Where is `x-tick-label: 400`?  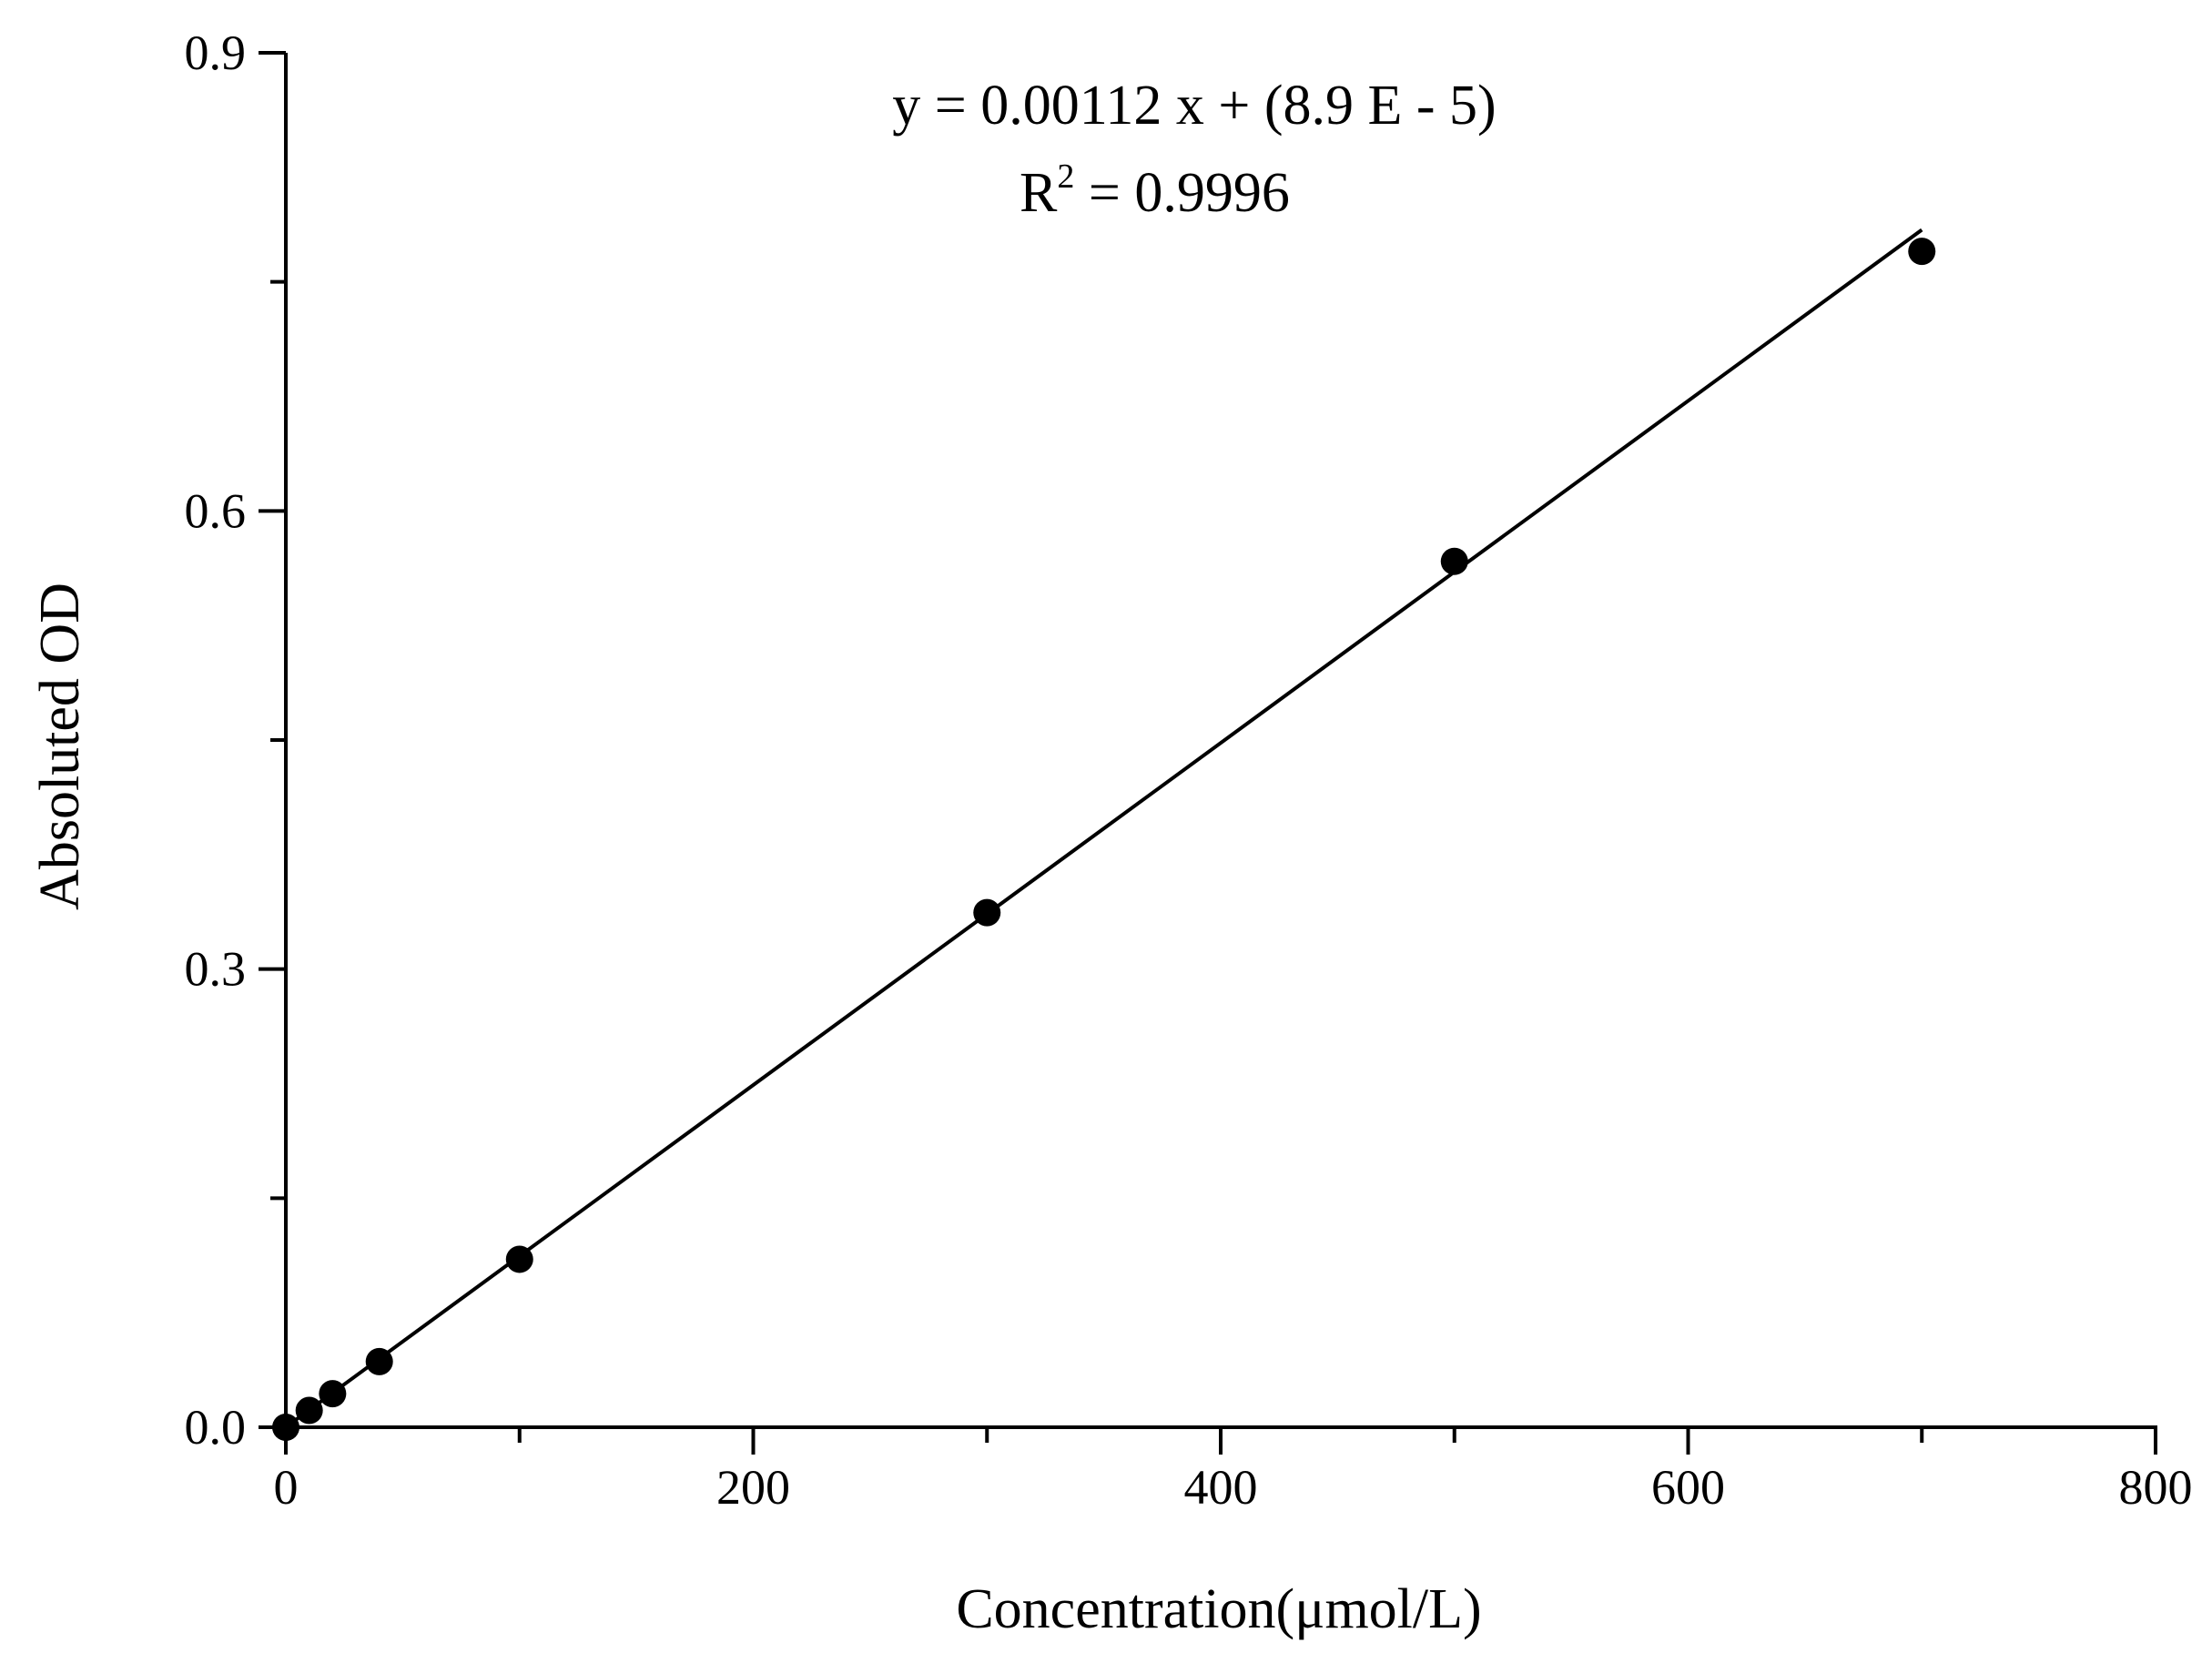 x-tick-label: 400 is located at coordinates (1221, 1487).